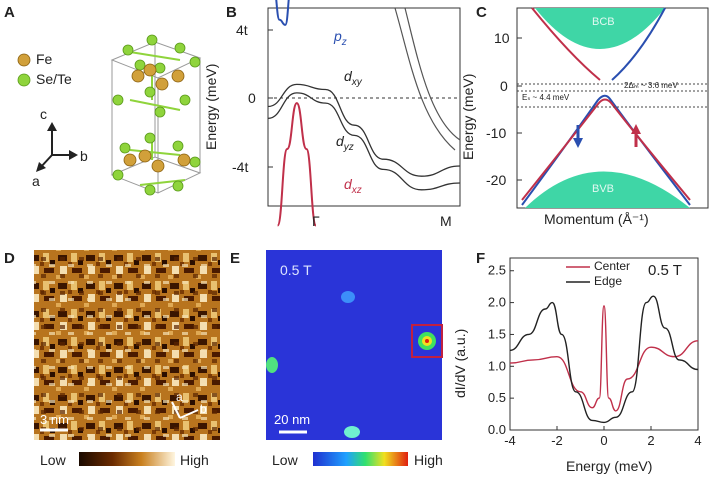 The image size is (720, 492). I want to click on panel-c-ytick-m10: -10, so click(496, 133).